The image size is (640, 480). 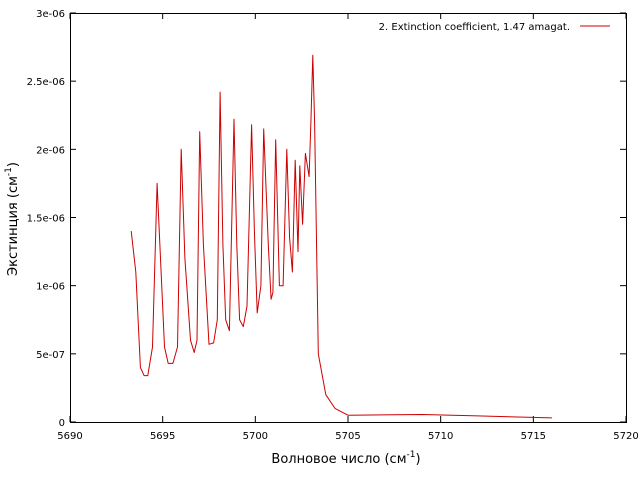 What do you see at coordinates (50, 287) in the screenshot?
I see `y-tick-label: 1e-06` at bounding box center [50, 287].